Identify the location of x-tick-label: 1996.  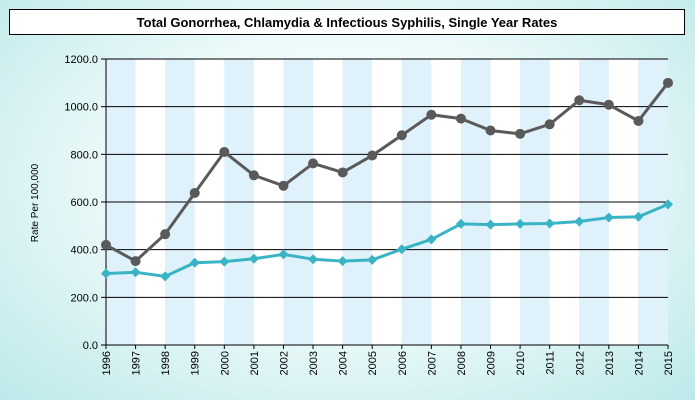
(107, 363).